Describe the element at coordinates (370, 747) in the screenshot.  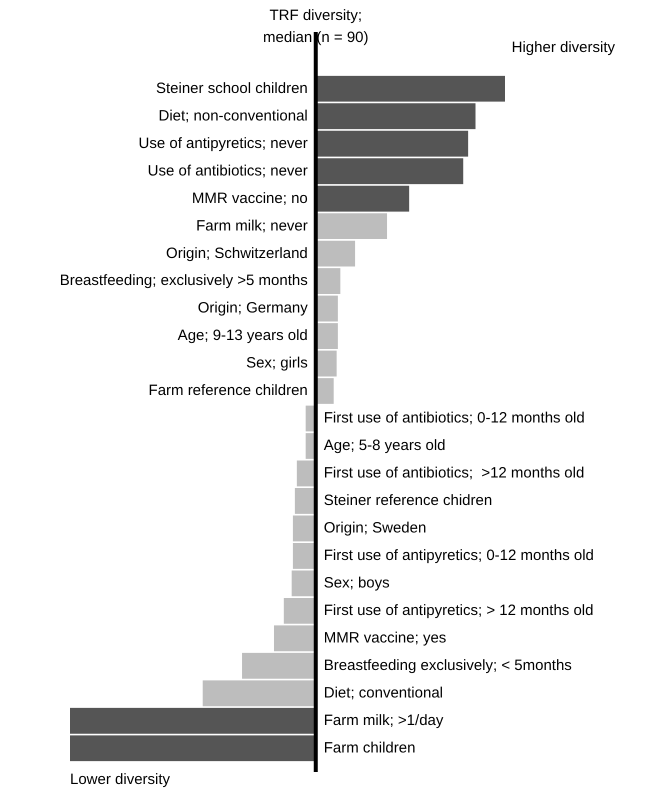
I see `y-tick-label: Farm children` at that location.